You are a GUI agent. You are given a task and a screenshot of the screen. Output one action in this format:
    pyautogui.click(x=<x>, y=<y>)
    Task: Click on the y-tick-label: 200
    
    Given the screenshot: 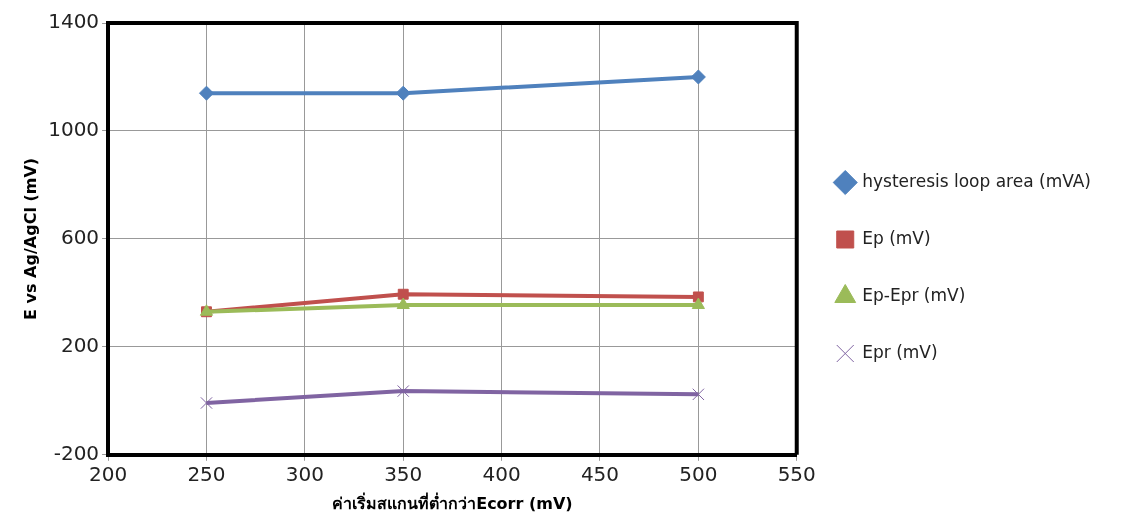 What is the action you would take?
    pyautogui.click(x=80, y=345)
    